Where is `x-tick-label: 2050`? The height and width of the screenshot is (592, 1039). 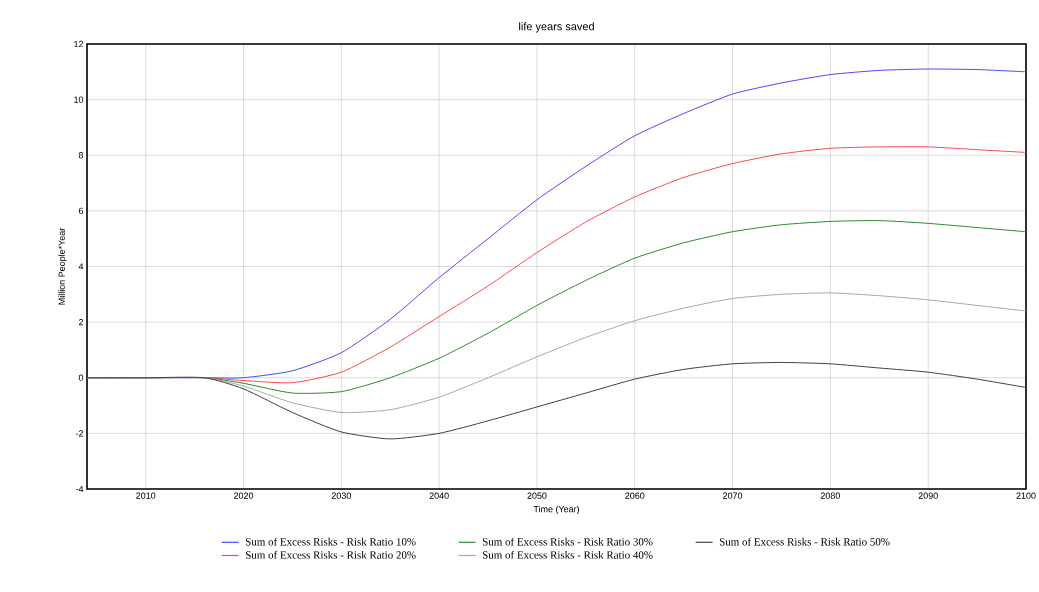
x-tick-label: 2050 is located at coordinates (537, 495).